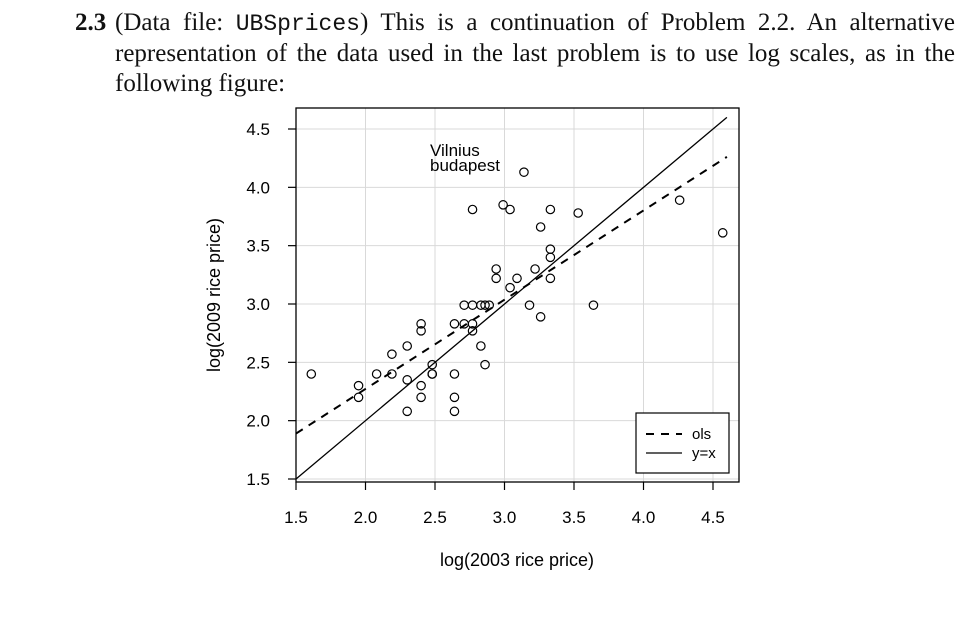 Image resolution: width=974 pixels, height=624 pixels. I want to click on x-tick-label: 4.5, so click(713, 517).